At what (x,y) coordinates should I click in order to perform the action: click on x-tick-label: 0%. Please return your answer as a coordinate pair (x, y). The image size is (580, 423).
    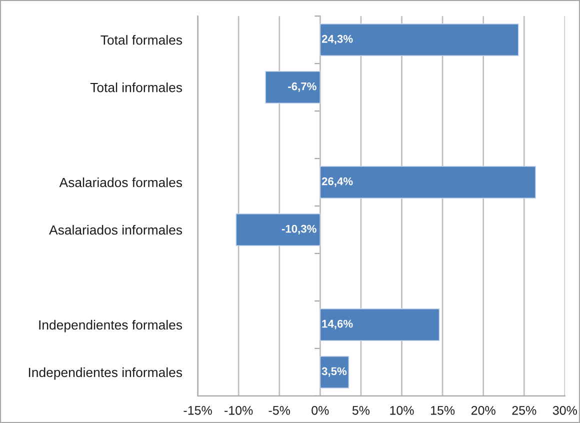
    Looking at the image, I should click on (320, 410).